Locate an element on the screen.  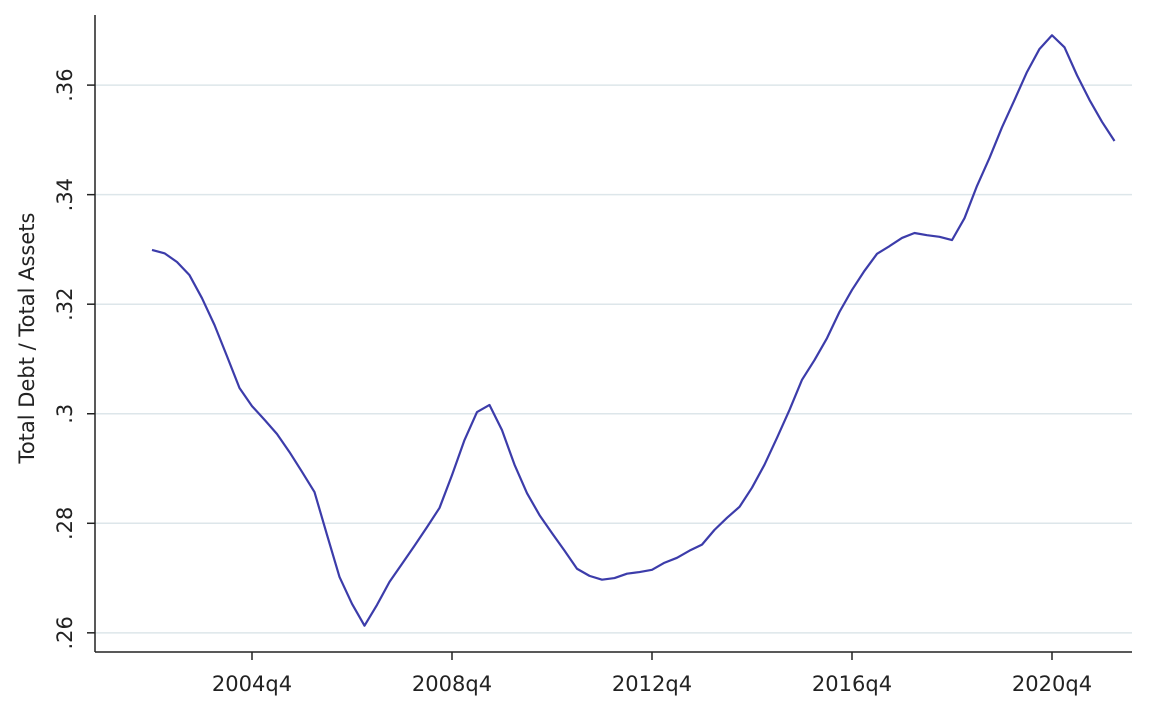
x-tick-label: 2012q4 is located at coordinates (652, 684).